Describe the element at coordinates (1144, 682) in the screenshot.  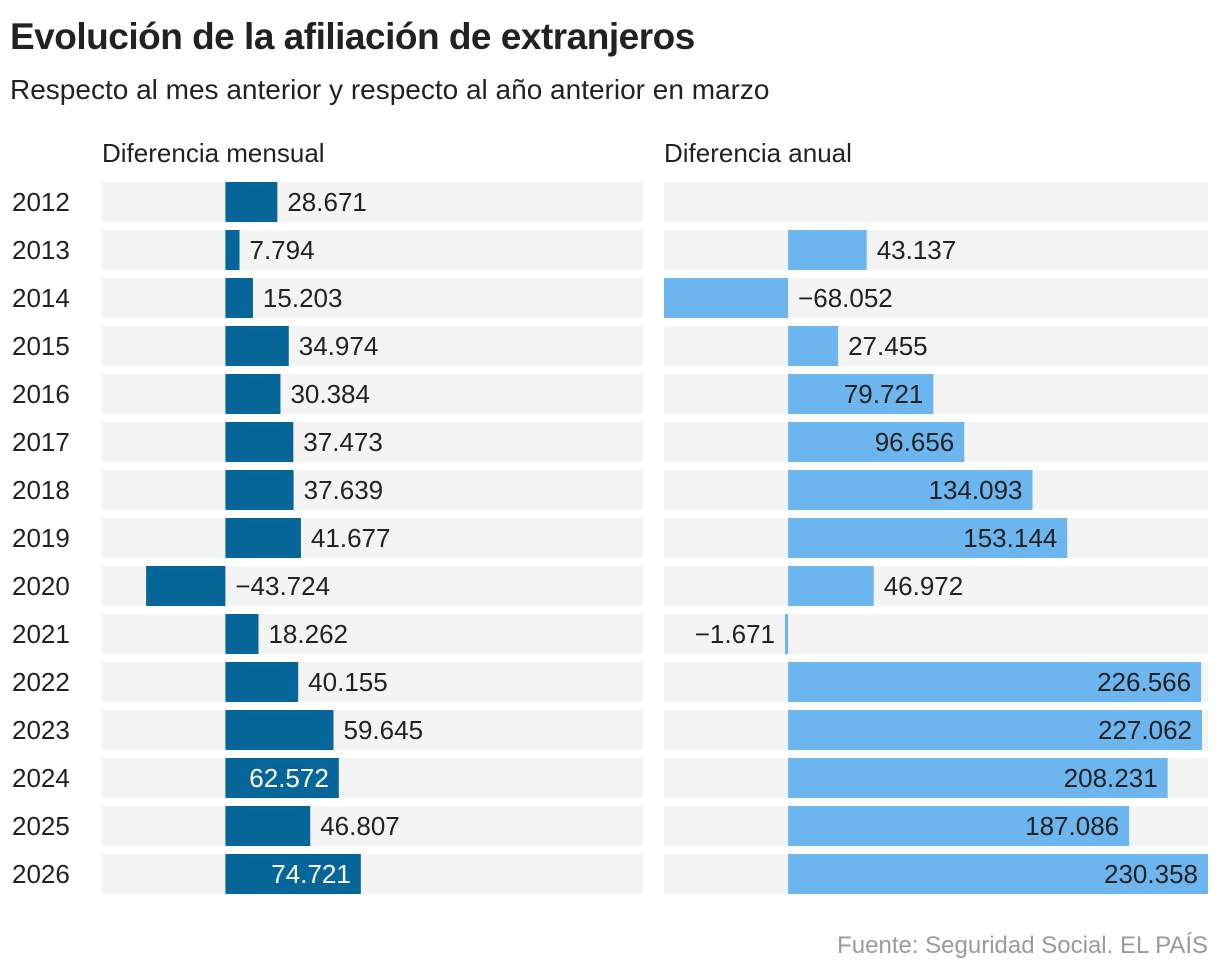
I see `value-label: 226.566` at that location.